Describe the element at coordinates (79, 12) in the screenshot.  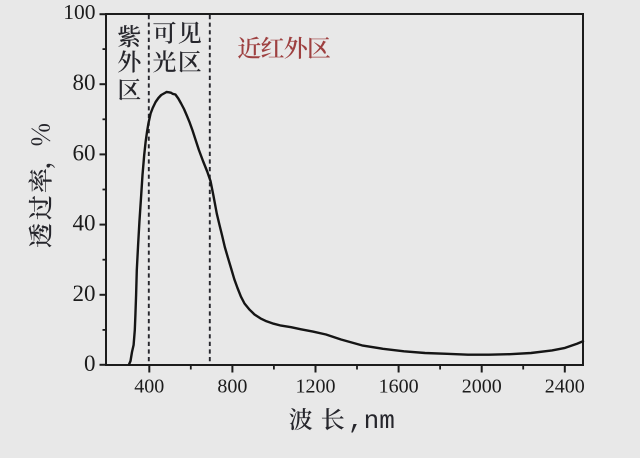
I see `svg-text: 100` at that location.